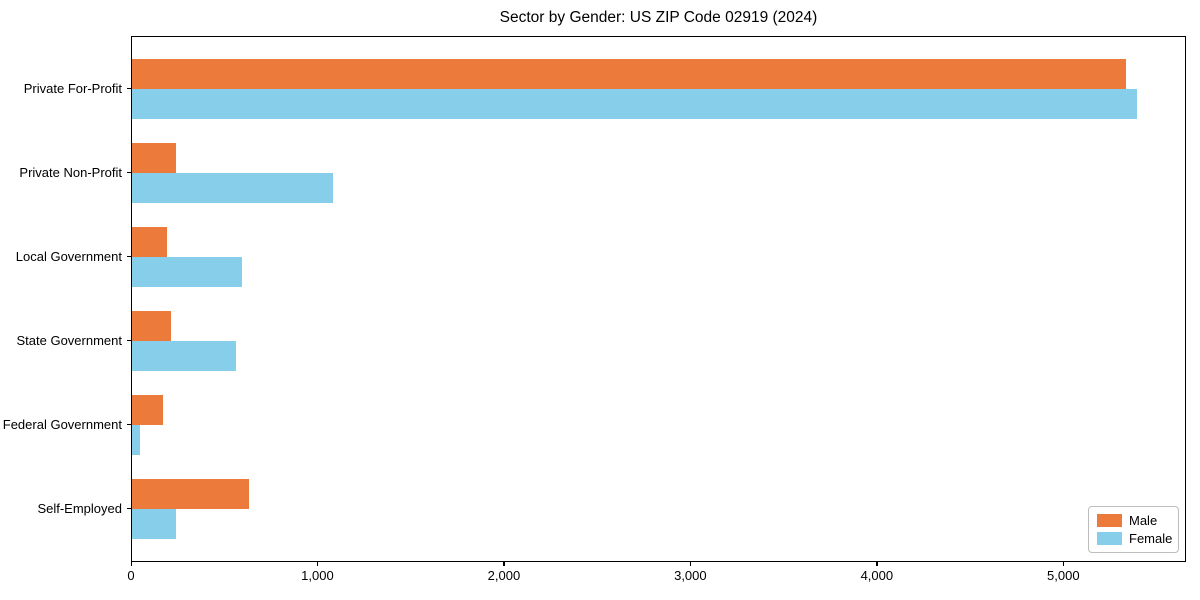 This screenshot has height=600, width=1200. Describe the element at coordinates (877, 575) in the screenshot. I see `x-tick-label: 4,000` at that location.